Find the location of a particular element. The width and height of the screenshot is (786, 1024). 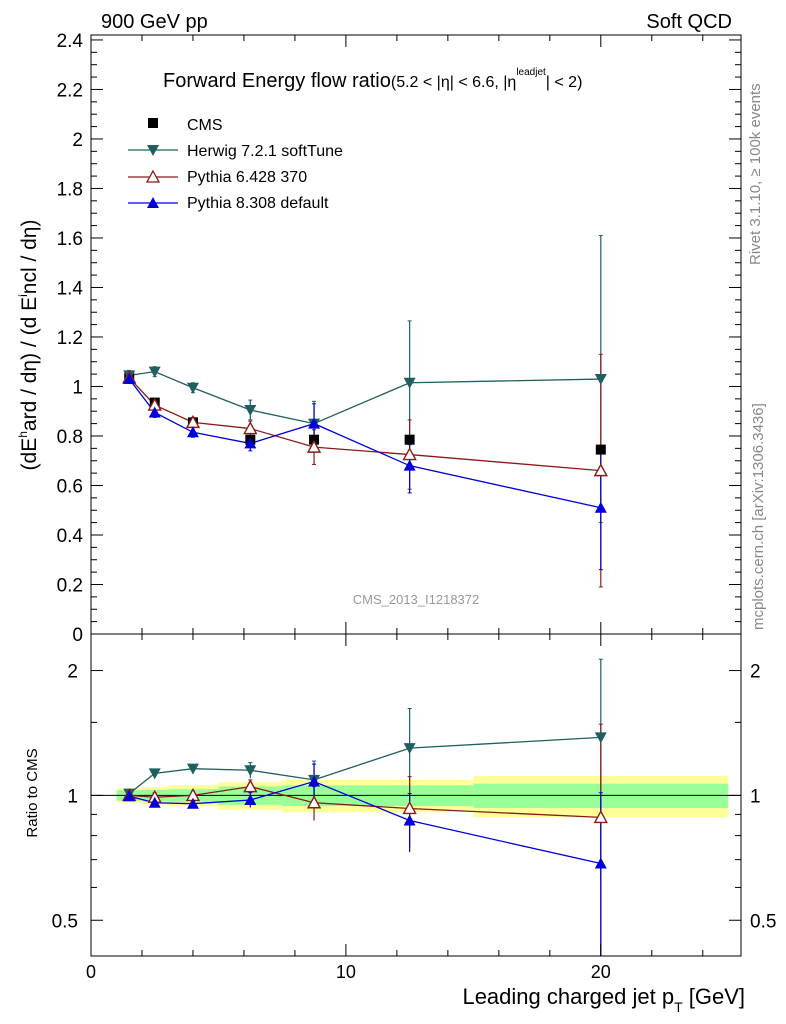

y-tick-label: 0.4 is located at coordinates (70, 536).